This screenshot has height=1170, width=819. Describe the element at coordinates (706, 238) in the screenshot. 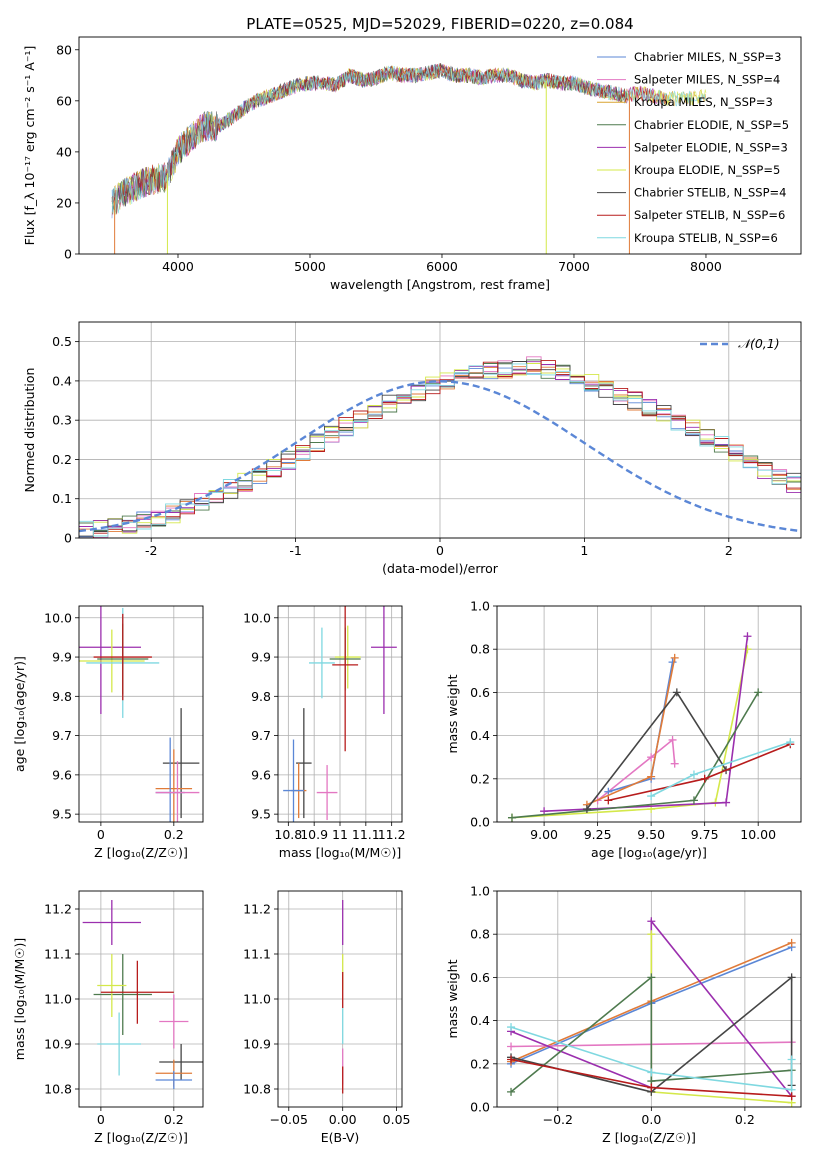

I see `legend-entry: Kroupa STELIB, N_SSP=6` at that location.